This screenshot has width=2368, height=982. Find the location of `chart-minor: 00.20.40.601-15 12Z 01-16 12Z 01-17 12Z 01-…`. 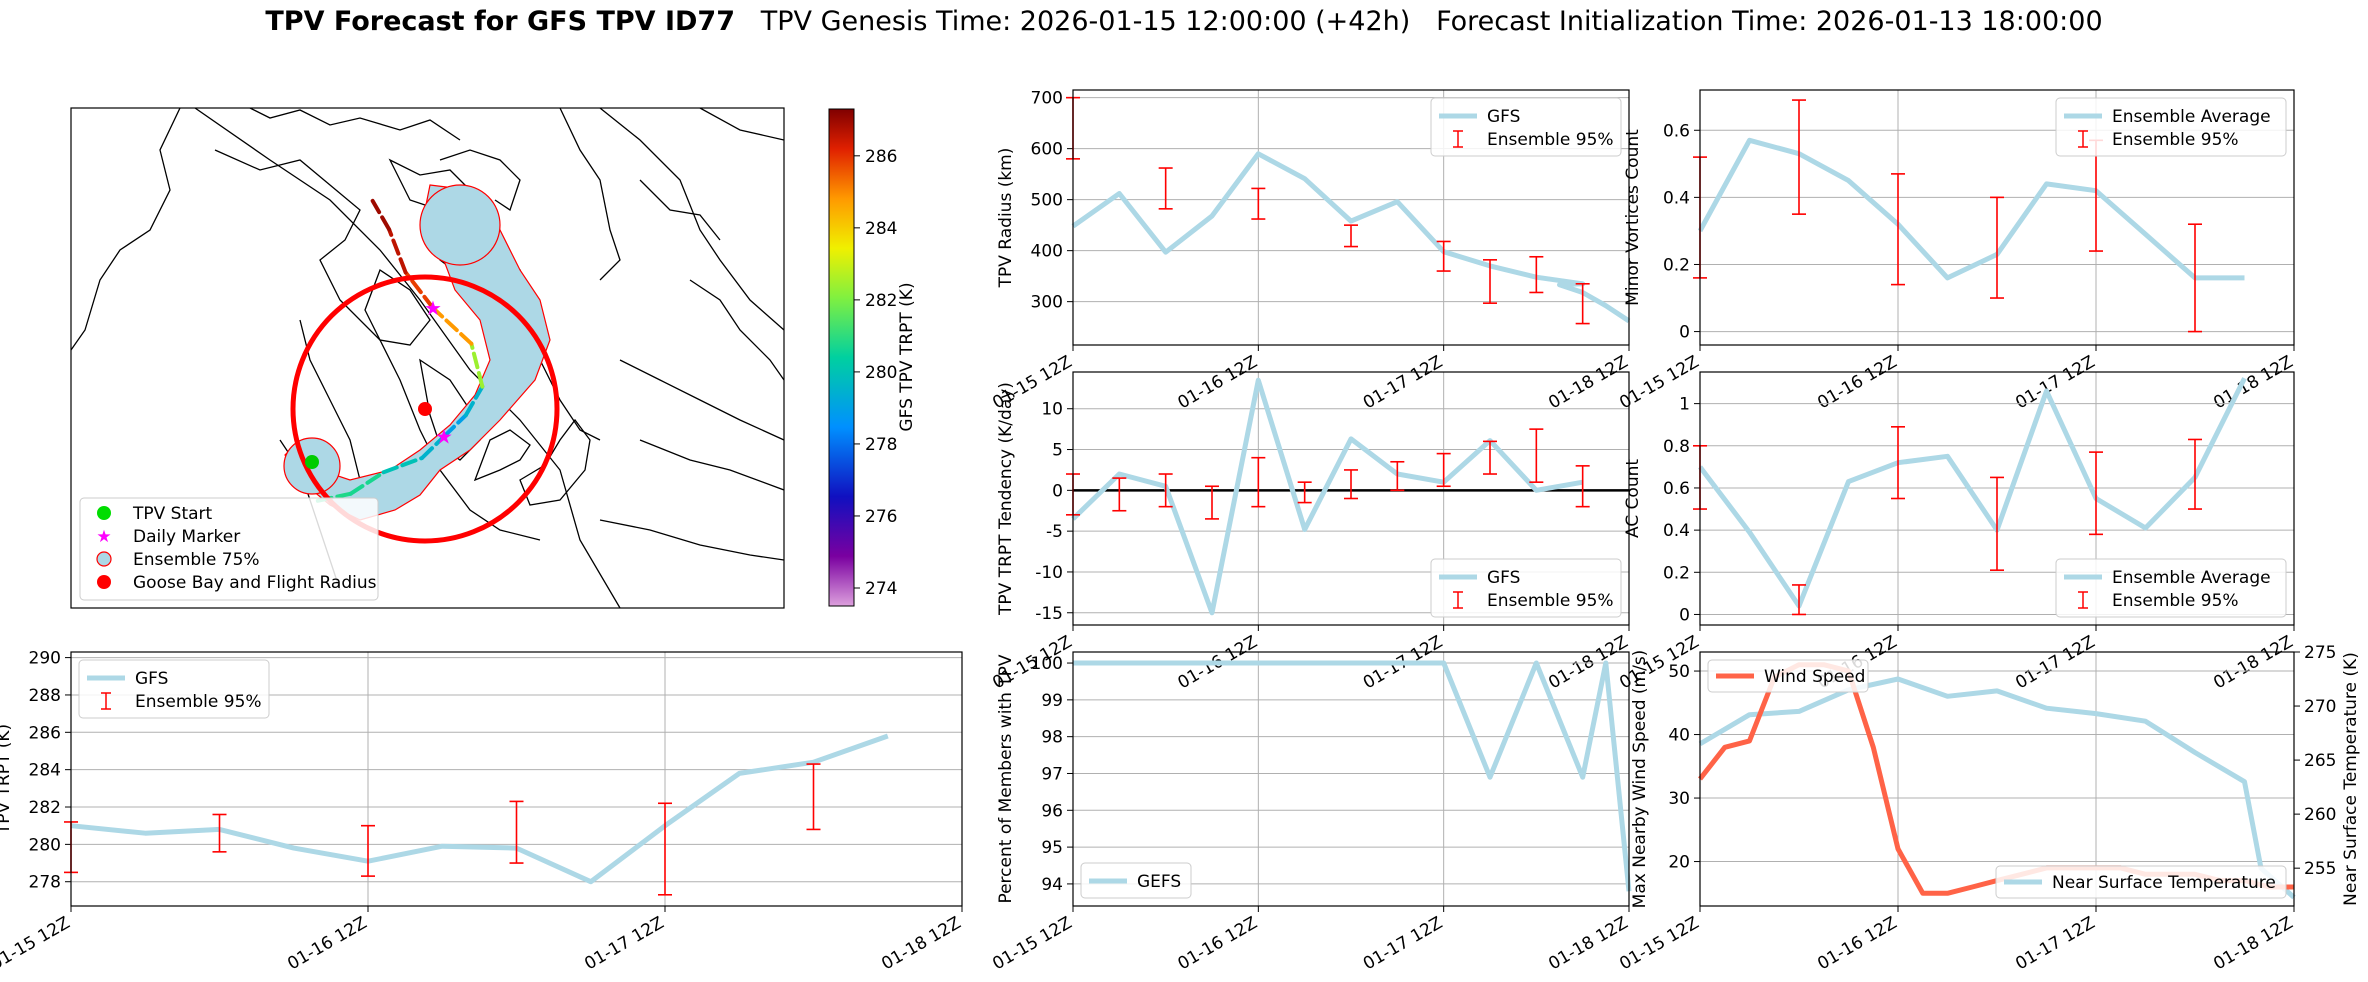

chart-minor: 00.20.40.601-15 12Z 01-16 12Z 01-17 12Z 01-… is located at coordinates (1956, 251).